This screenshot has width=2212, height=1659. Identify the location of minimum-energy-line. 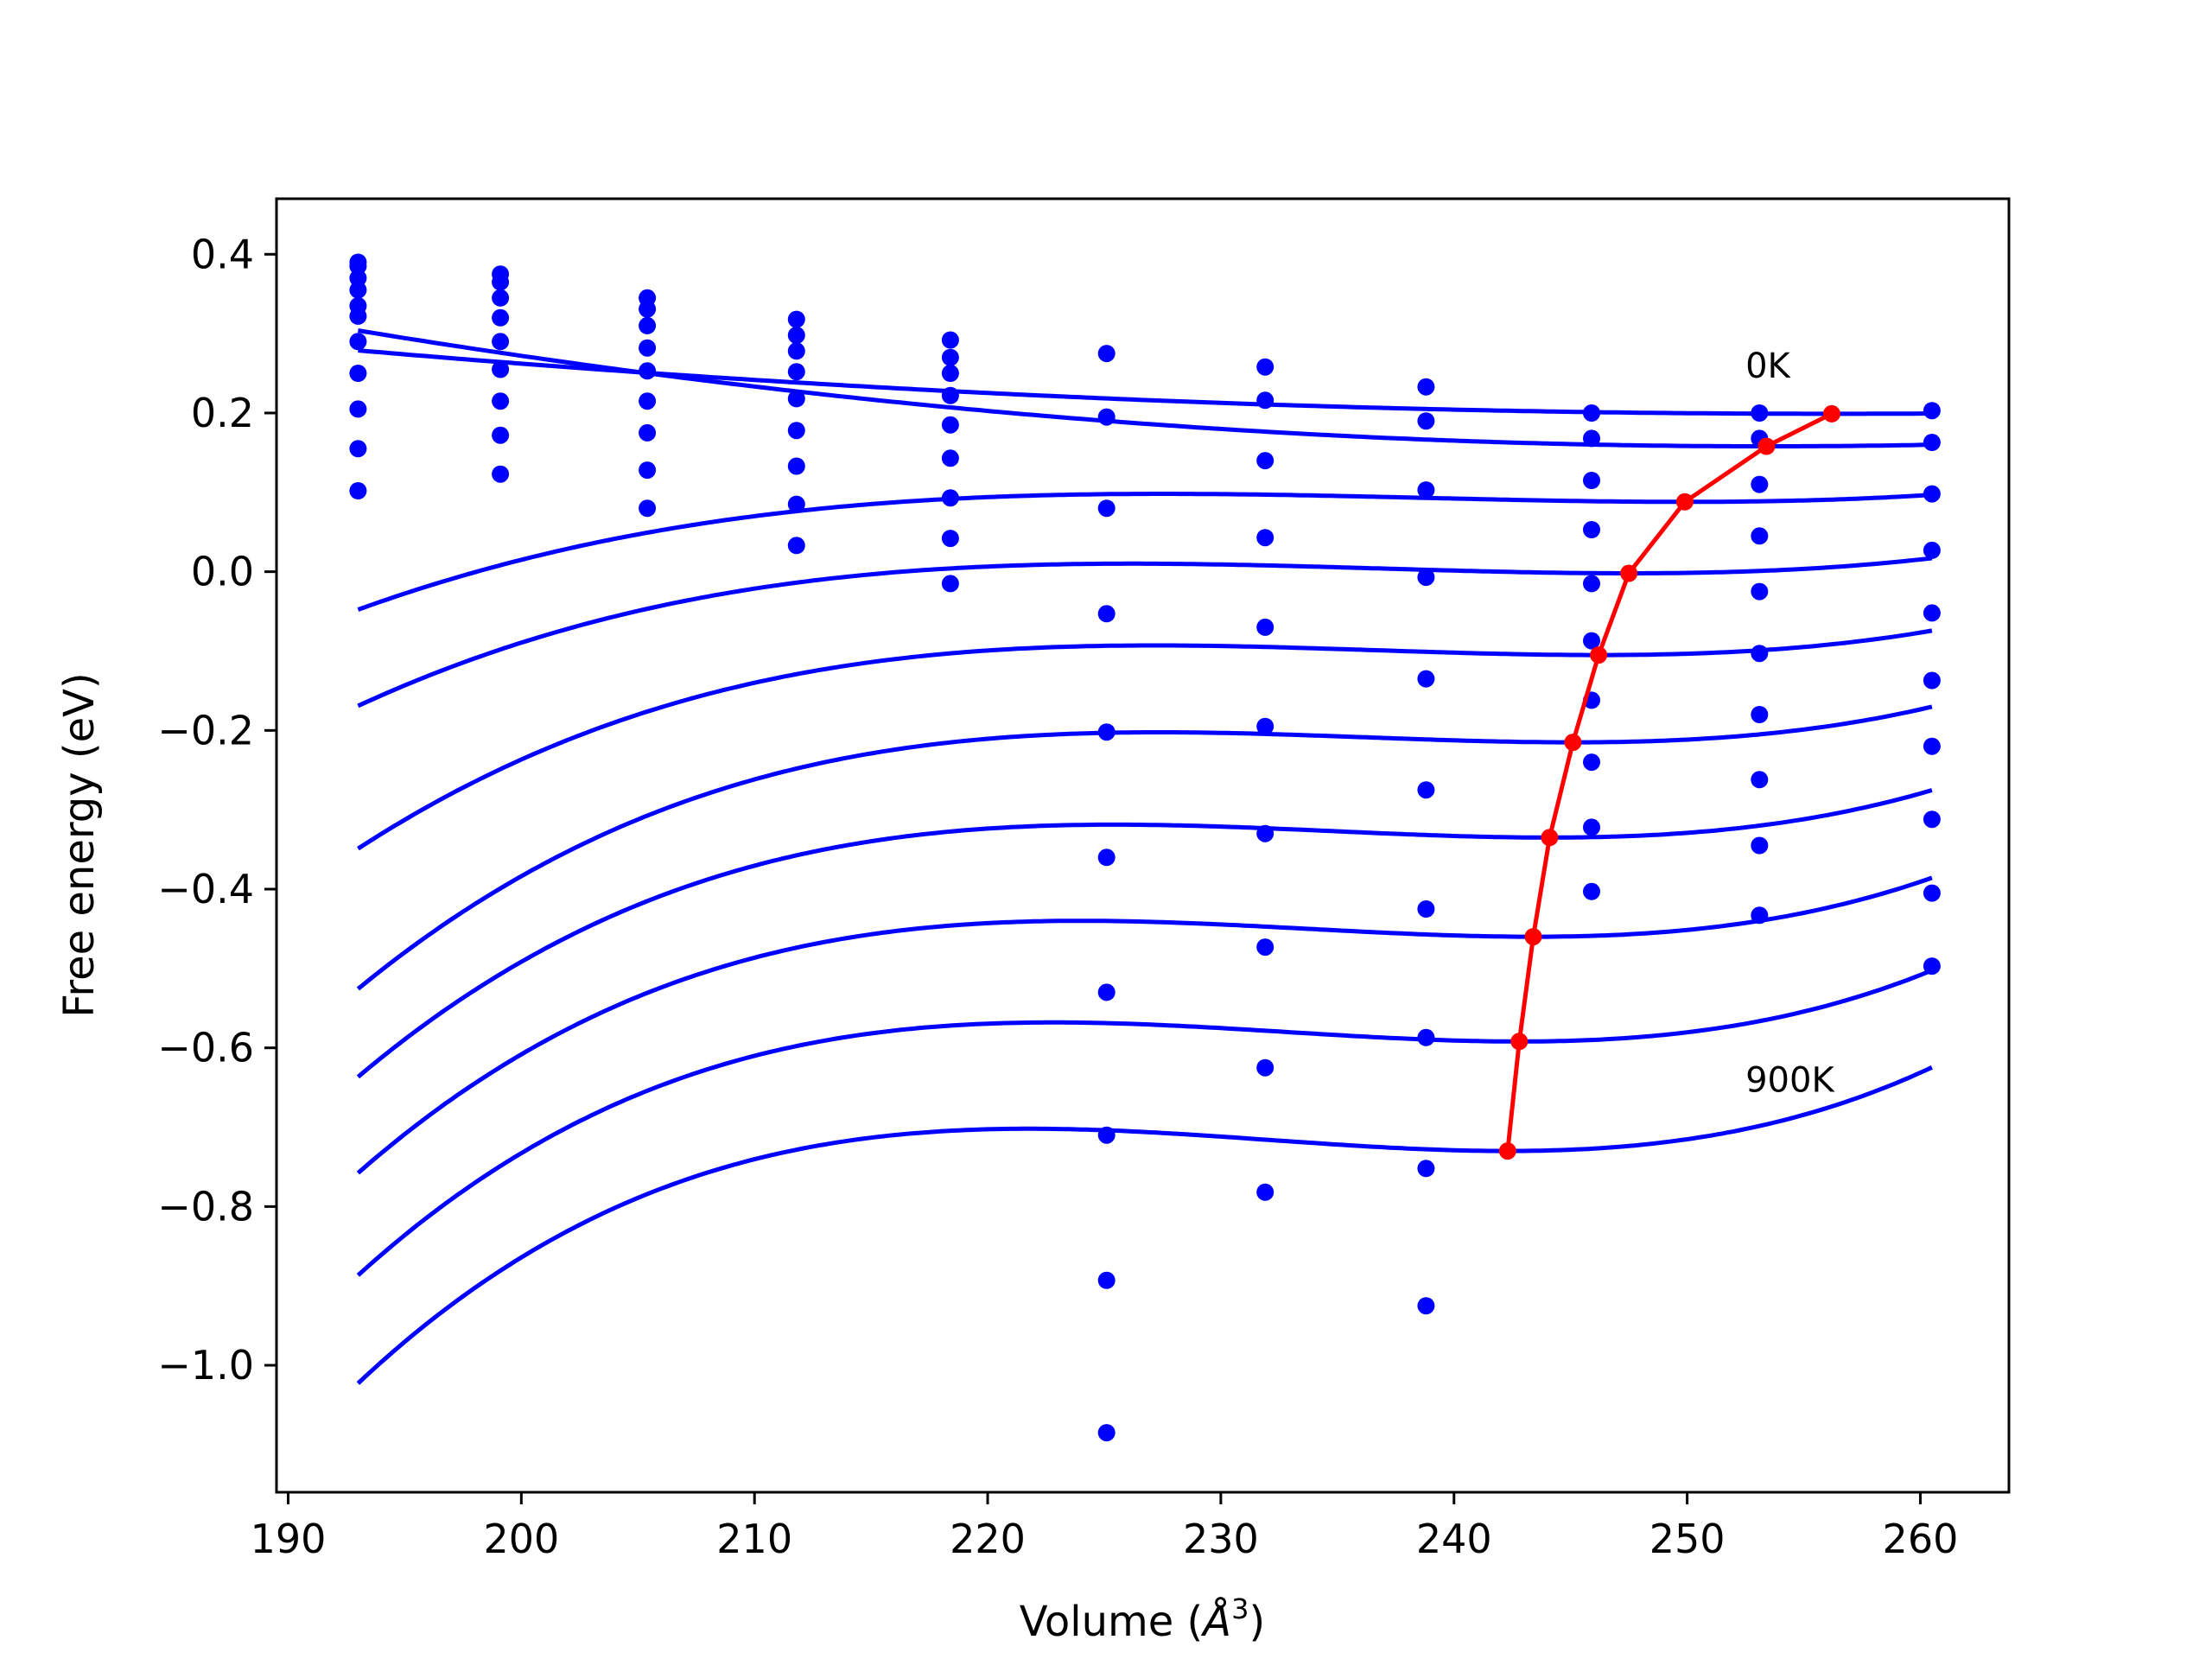
(1669, 782).